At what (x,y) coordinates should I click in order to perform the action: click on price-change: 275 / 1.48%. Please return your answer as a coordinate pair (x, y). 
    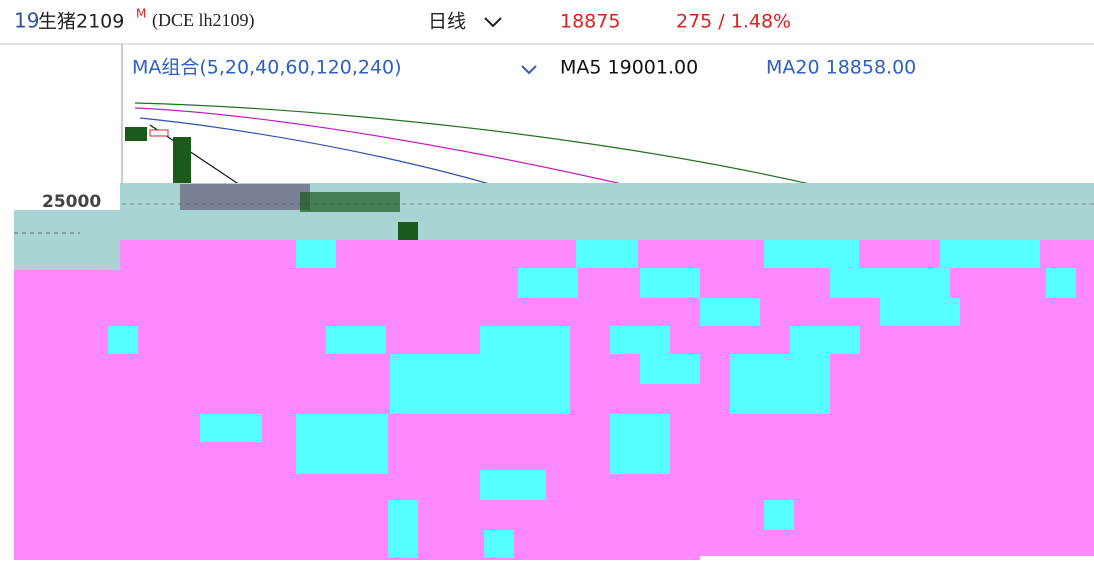
    Looking at the image, I should click on (733, 22).